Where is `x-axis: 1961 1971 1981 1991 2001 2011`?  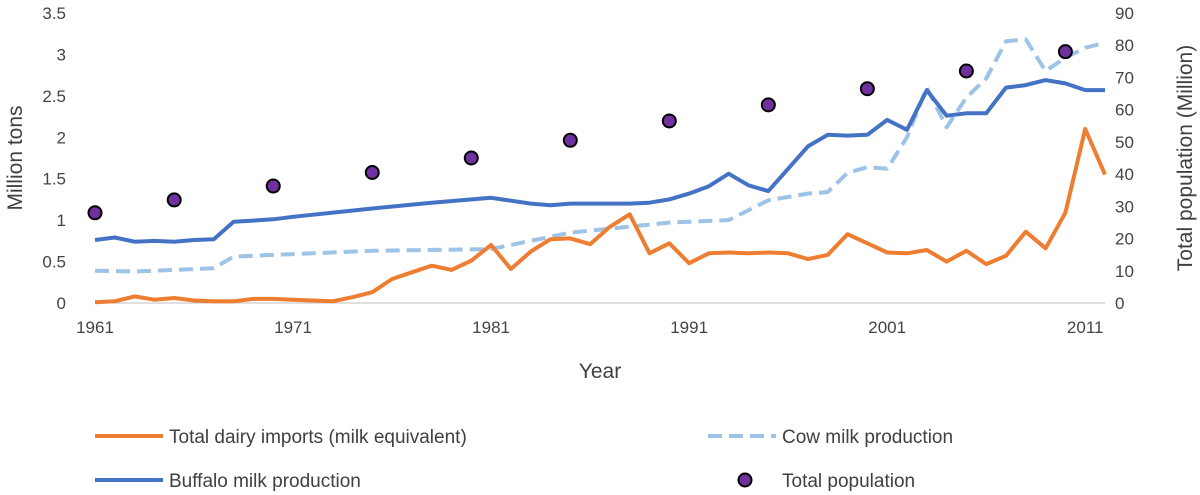
x-axis: 1961 1971 1981 1991 2001 2011 is located at coordinates (589, 327).